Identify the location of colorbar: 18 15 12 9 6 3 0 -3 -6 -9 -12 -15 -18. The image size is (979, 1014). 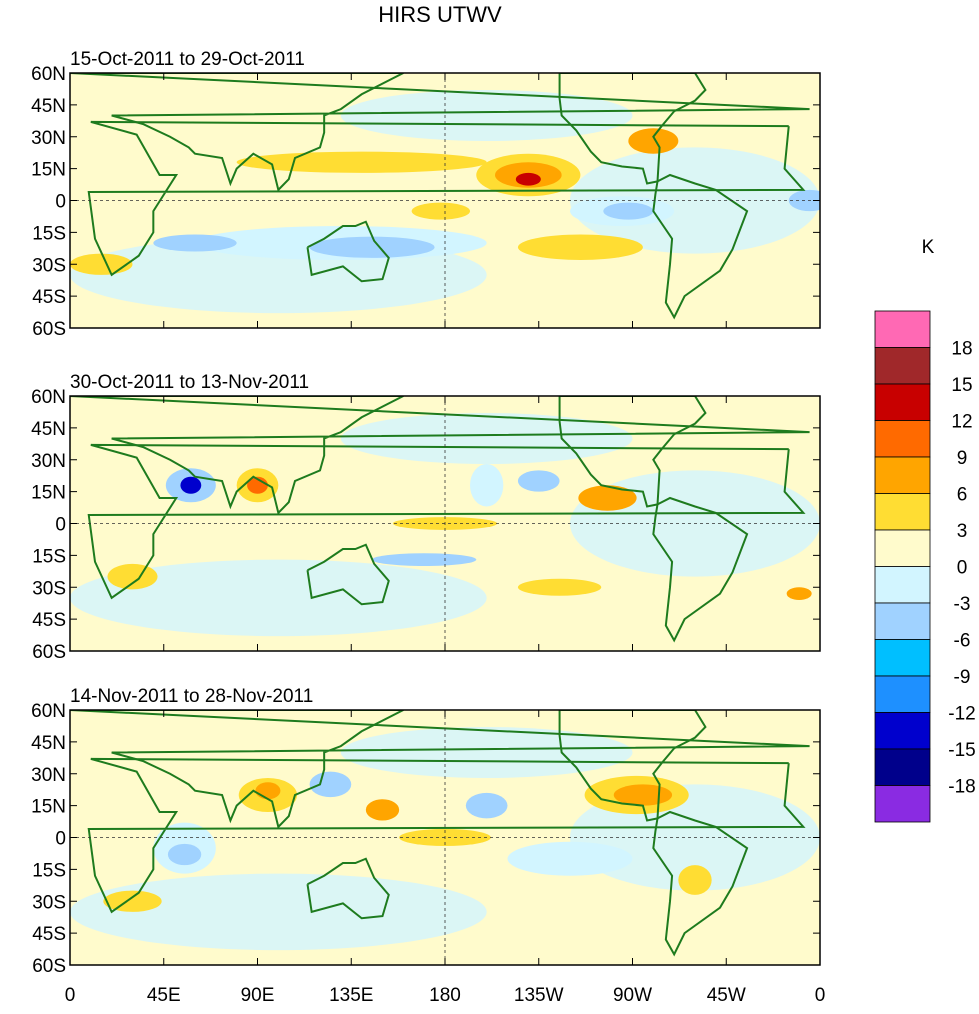
(925, 566).